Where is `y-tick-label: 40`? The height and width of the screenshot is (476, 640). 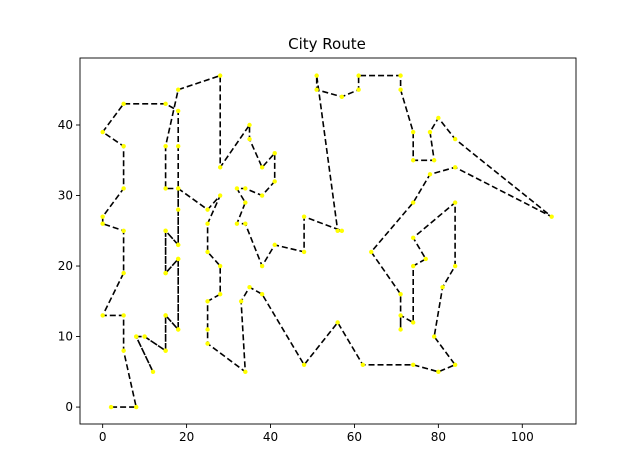 y-tick-label: 40 is located at coordinates (65, 125).